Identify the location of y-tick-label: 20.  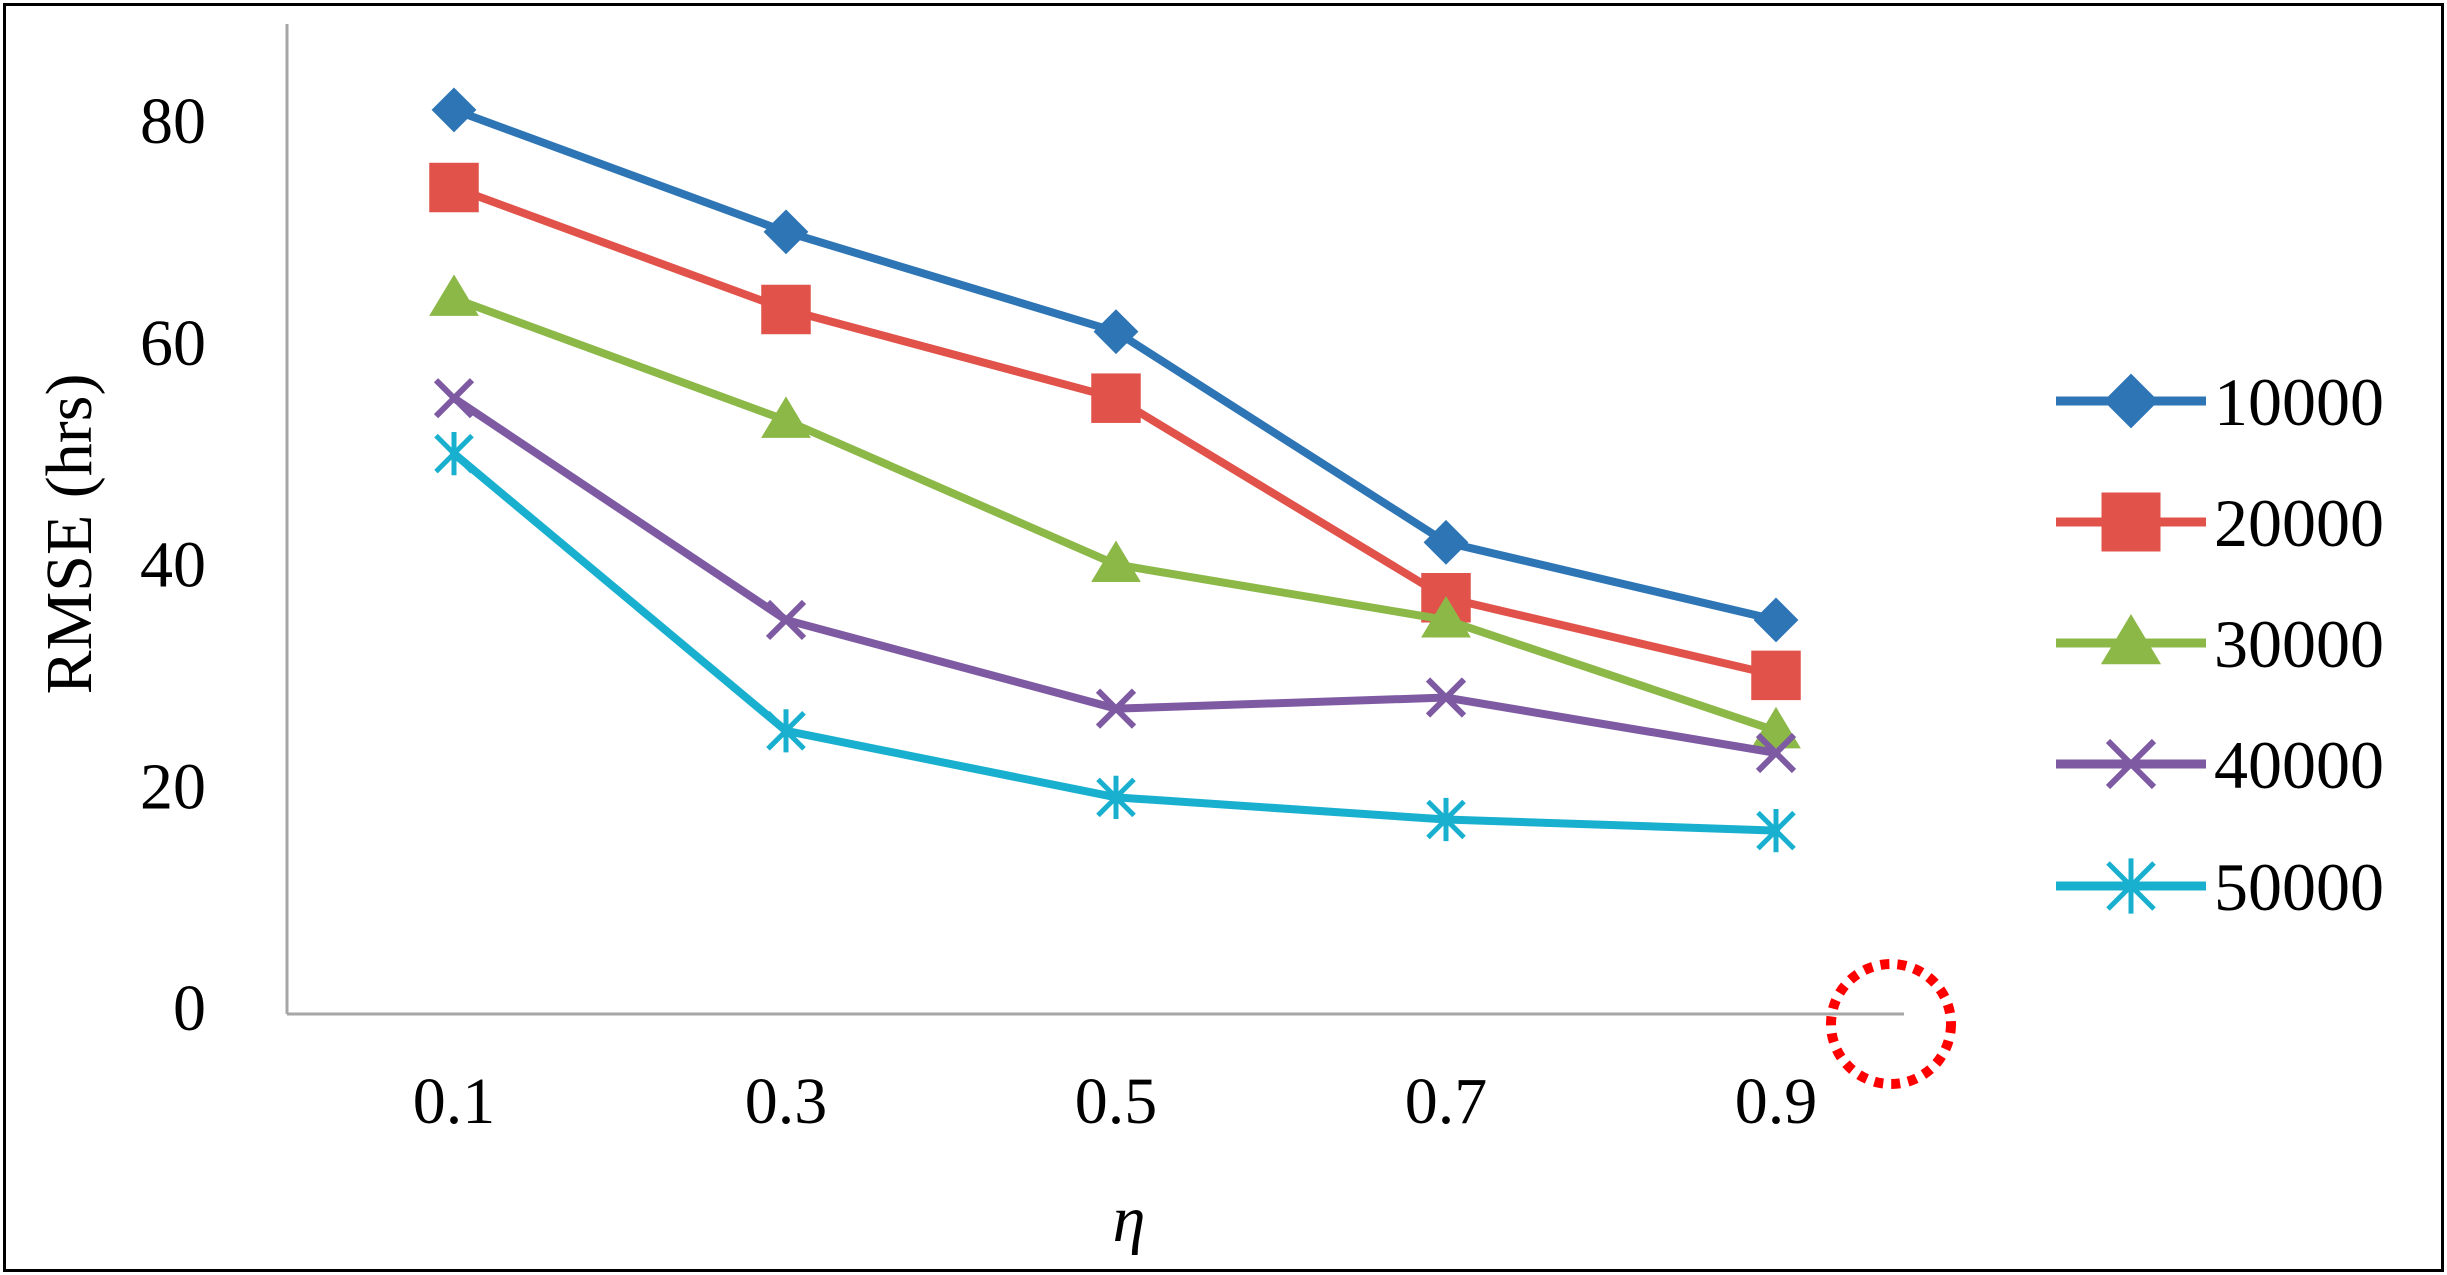
(173, 786).